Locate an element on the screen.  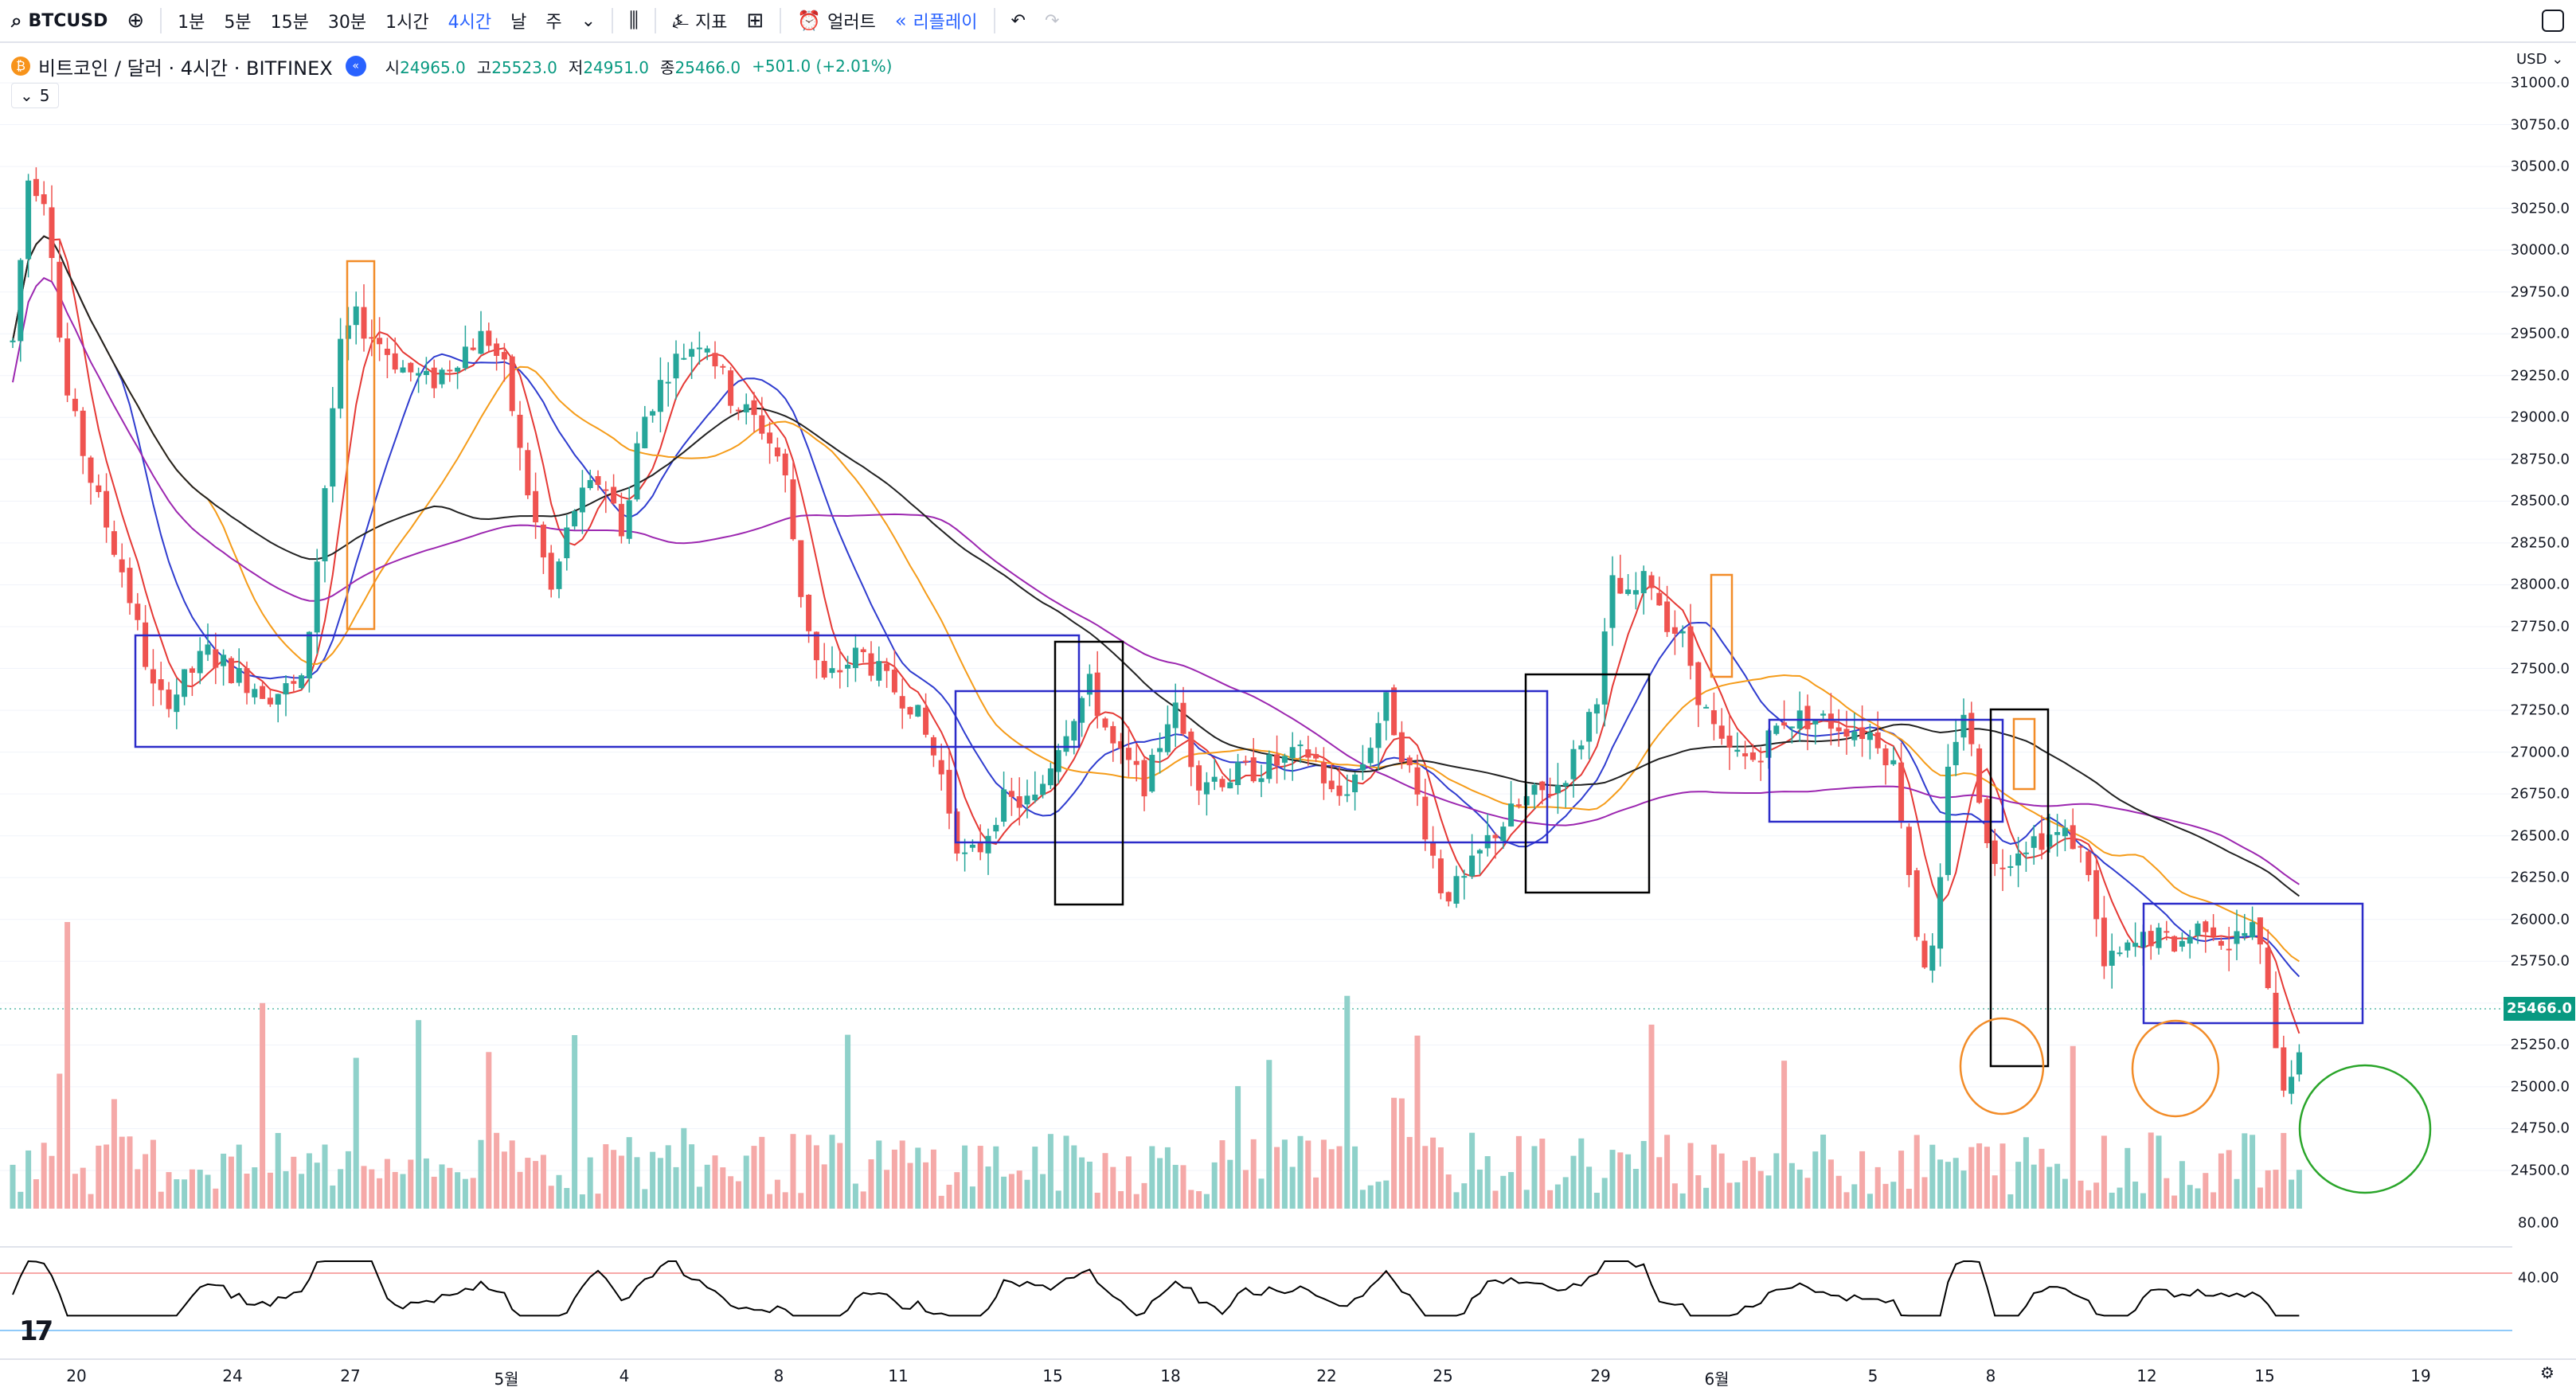
time-tick-label: 11 is located at coordinates (899, 1375).